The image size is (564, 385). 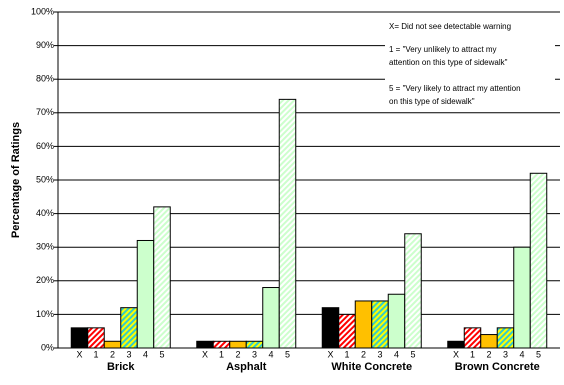 What do you see at coordinates (450, 26) in the screenshot?
I see `annotation: X= Did not see detectable warning` at bounding box center [450, 26].